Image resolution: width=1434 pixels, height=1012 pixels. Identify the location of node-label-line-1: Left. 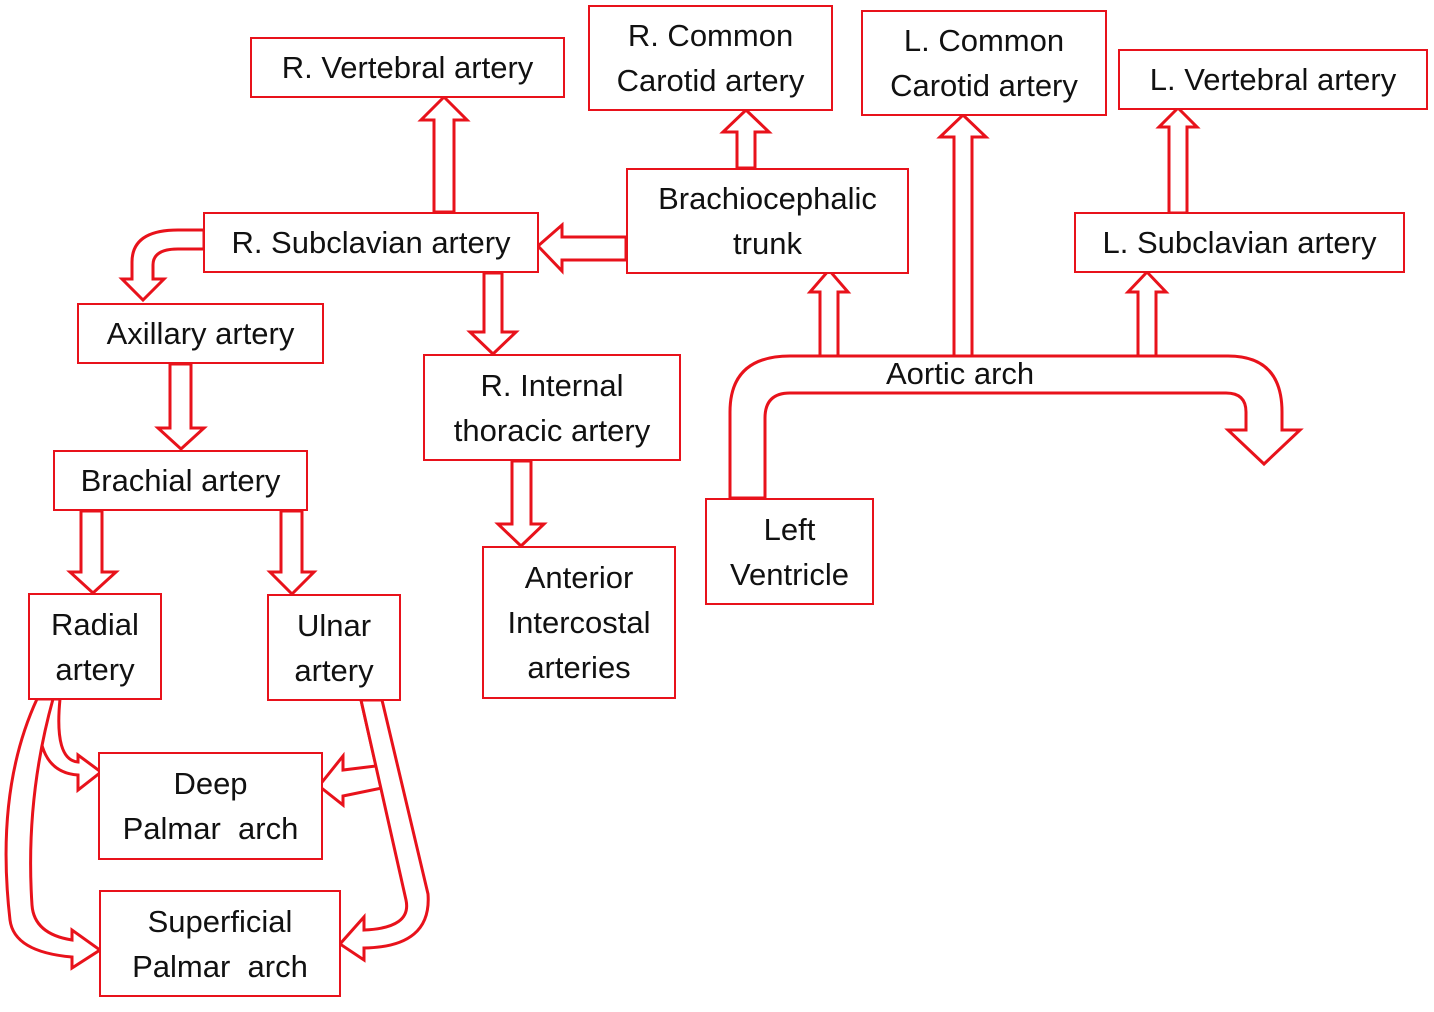
(789, 529).